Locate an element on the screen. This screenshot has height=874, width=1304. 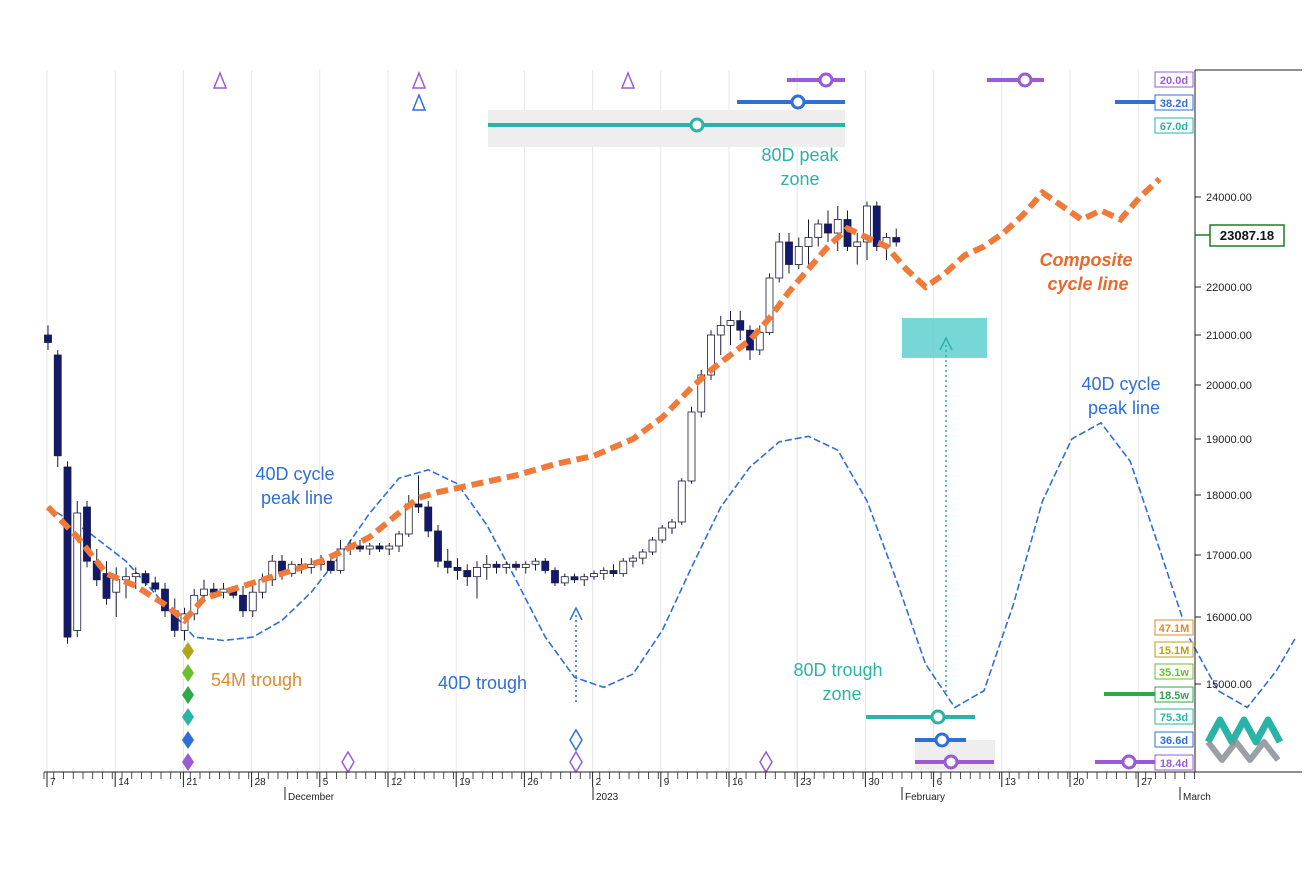
trough-40d-arrowhead is located at coordinates (576, 613).